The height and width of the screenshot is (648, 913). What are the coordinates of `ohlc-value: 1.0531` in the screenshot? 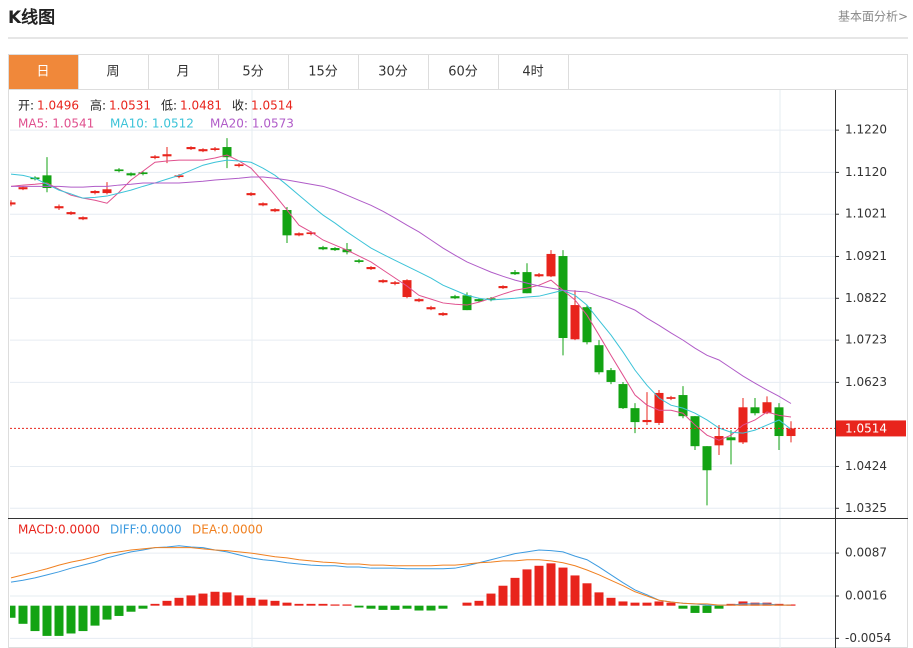 It's located at (130, 106).